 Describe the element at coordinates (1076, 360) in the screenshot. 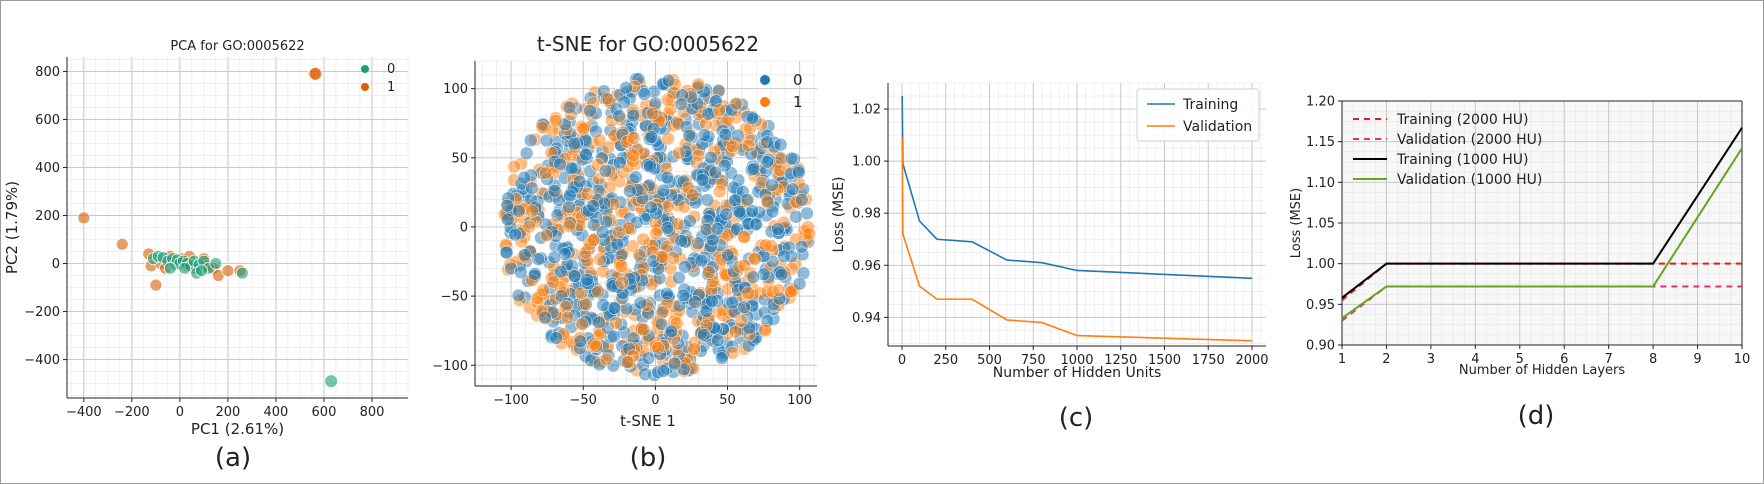

I see `x-tick-label: 1000` at that location.